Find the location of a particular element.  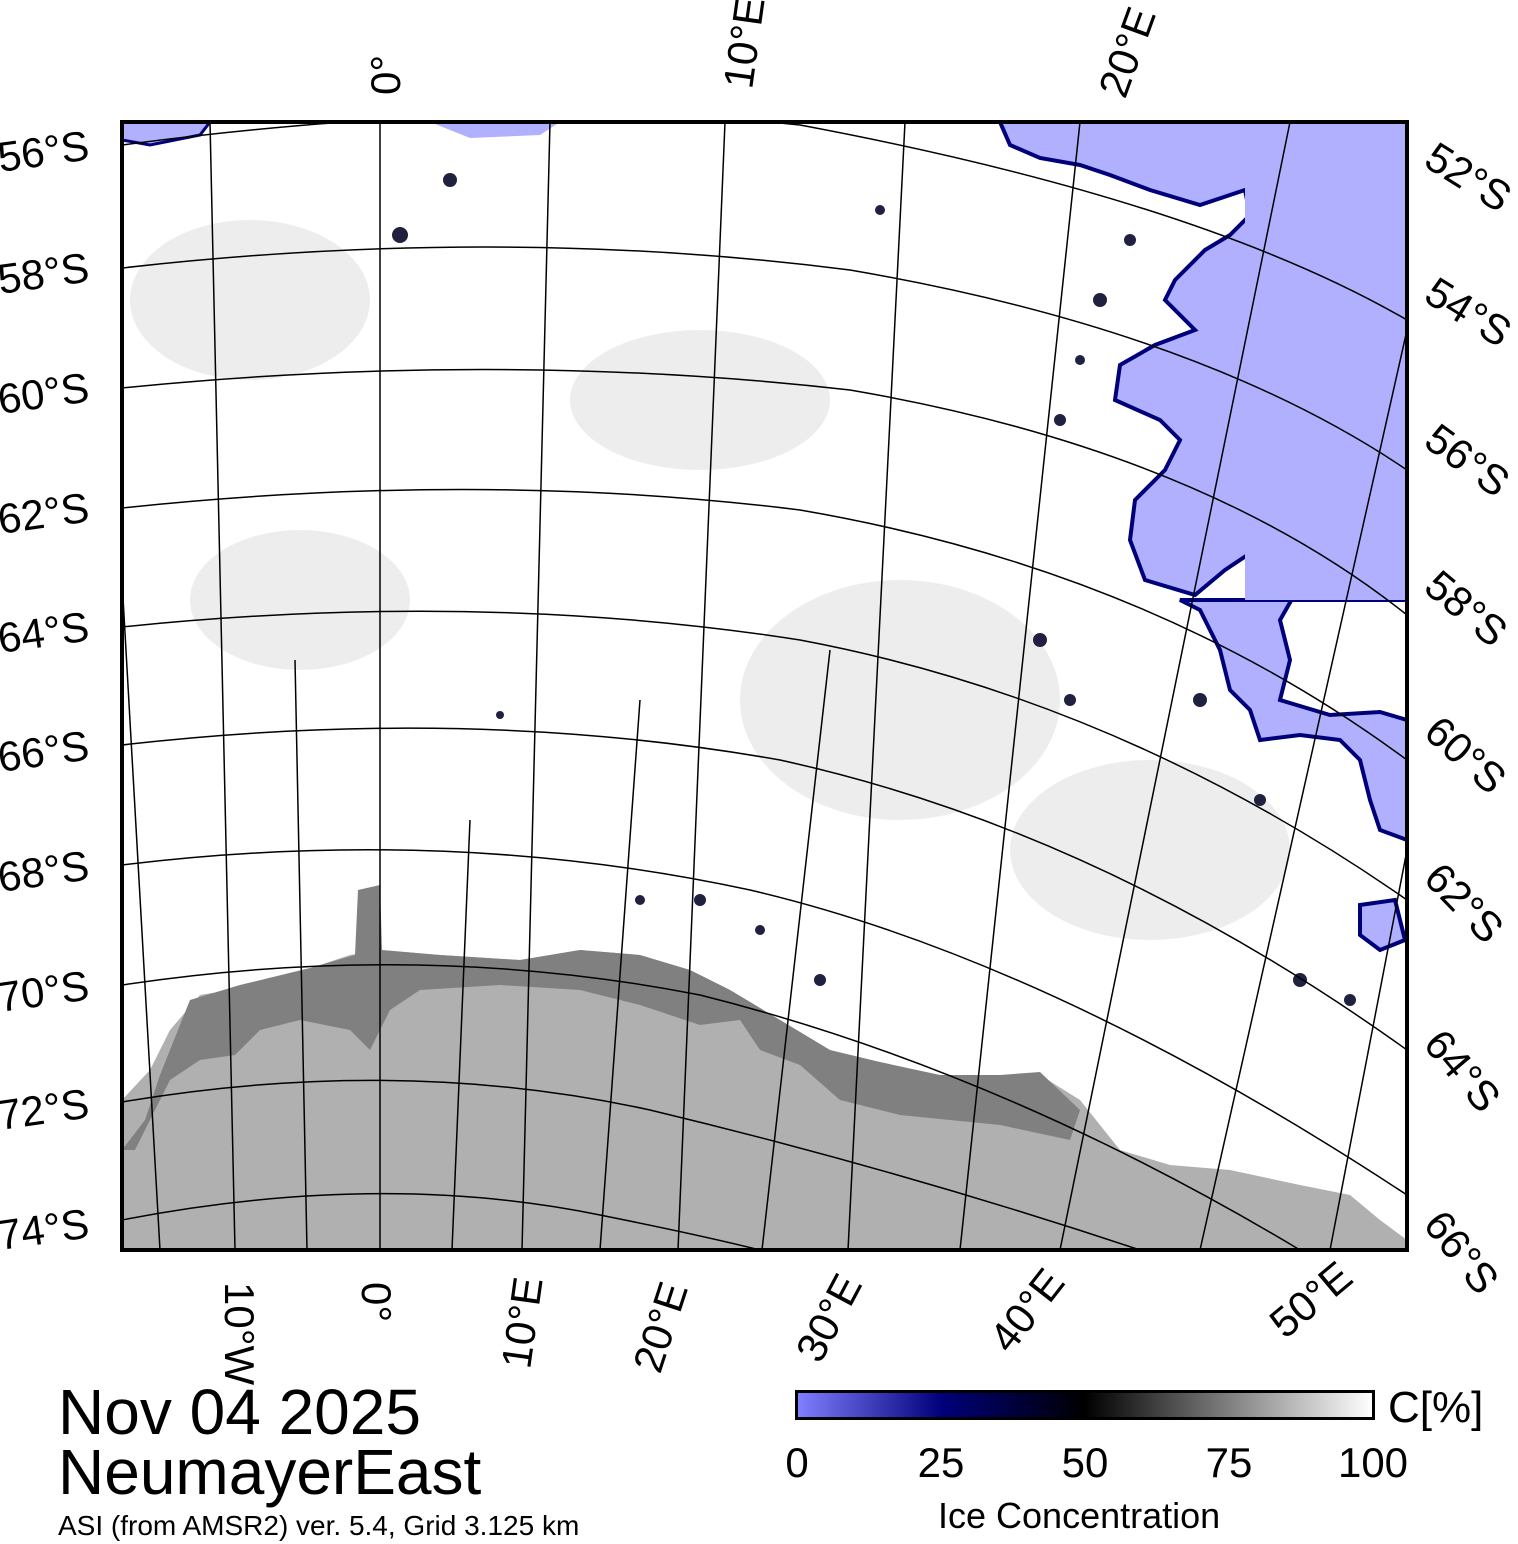

lon-label: 30°E is located at coordinates (828, 1317).